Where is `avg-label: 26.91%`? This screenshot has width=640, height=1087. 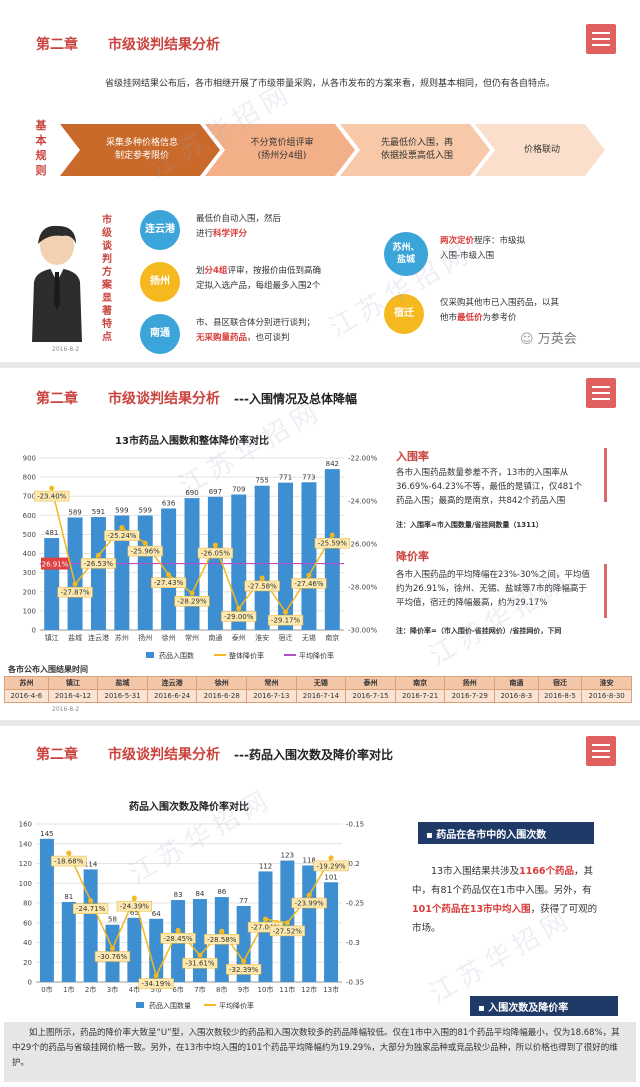
avg-label: 26.91% is located at coordinates (55, 565).